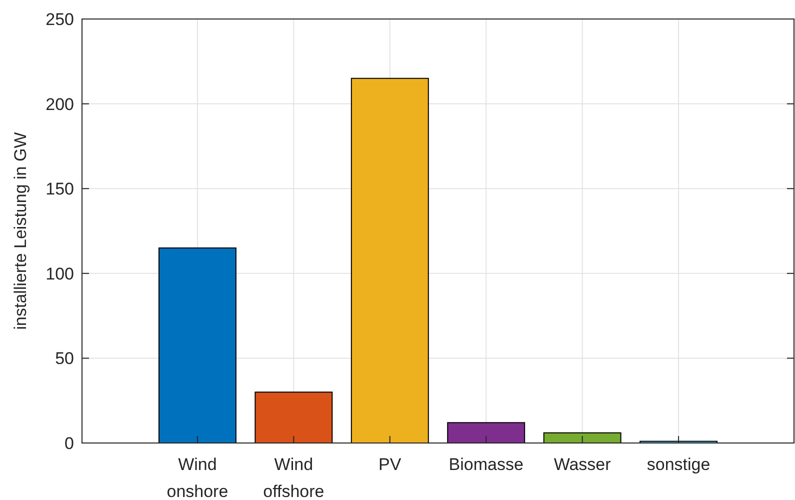 This screenshot has height=500, width=795. I want to click on y-tick-label: 250, so click(60, 19).